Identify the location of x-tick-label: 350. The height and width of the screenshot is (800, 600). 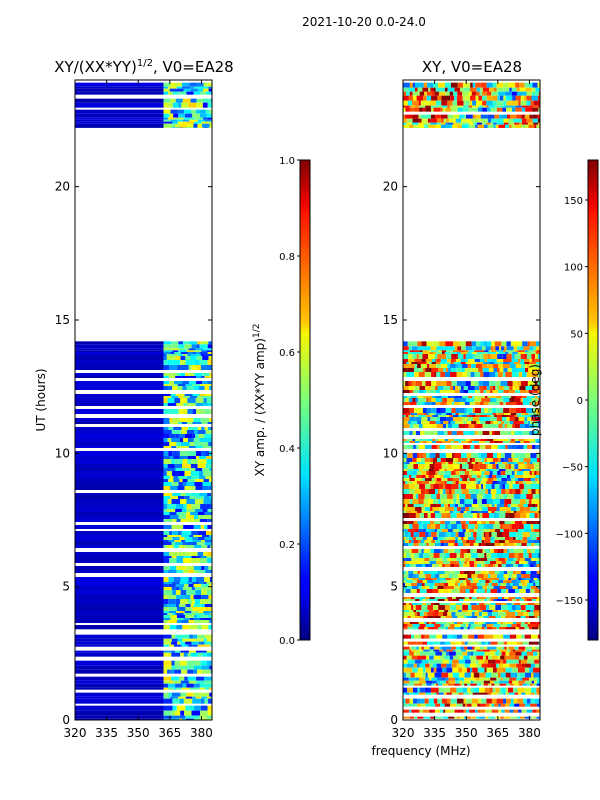
(138, 733).